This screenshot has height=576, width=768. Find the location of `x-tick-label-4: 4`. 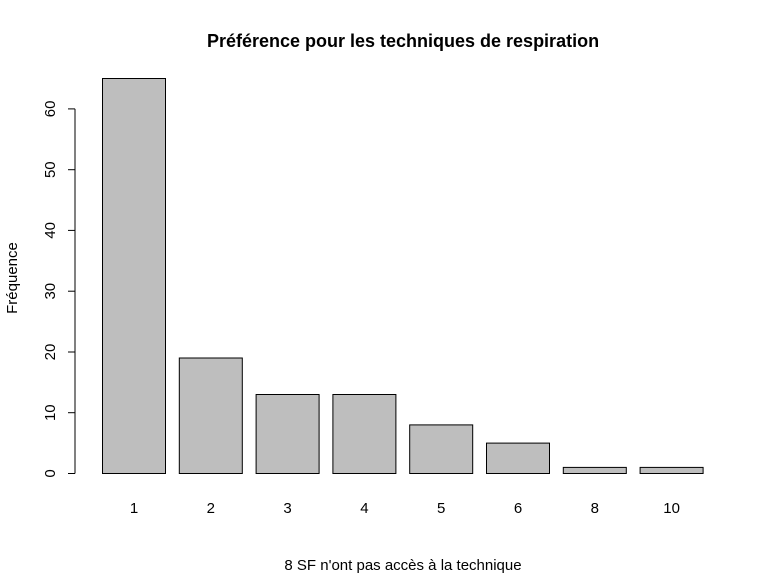

x-tick-label-4: 4 is located at coordinates (364, 508).